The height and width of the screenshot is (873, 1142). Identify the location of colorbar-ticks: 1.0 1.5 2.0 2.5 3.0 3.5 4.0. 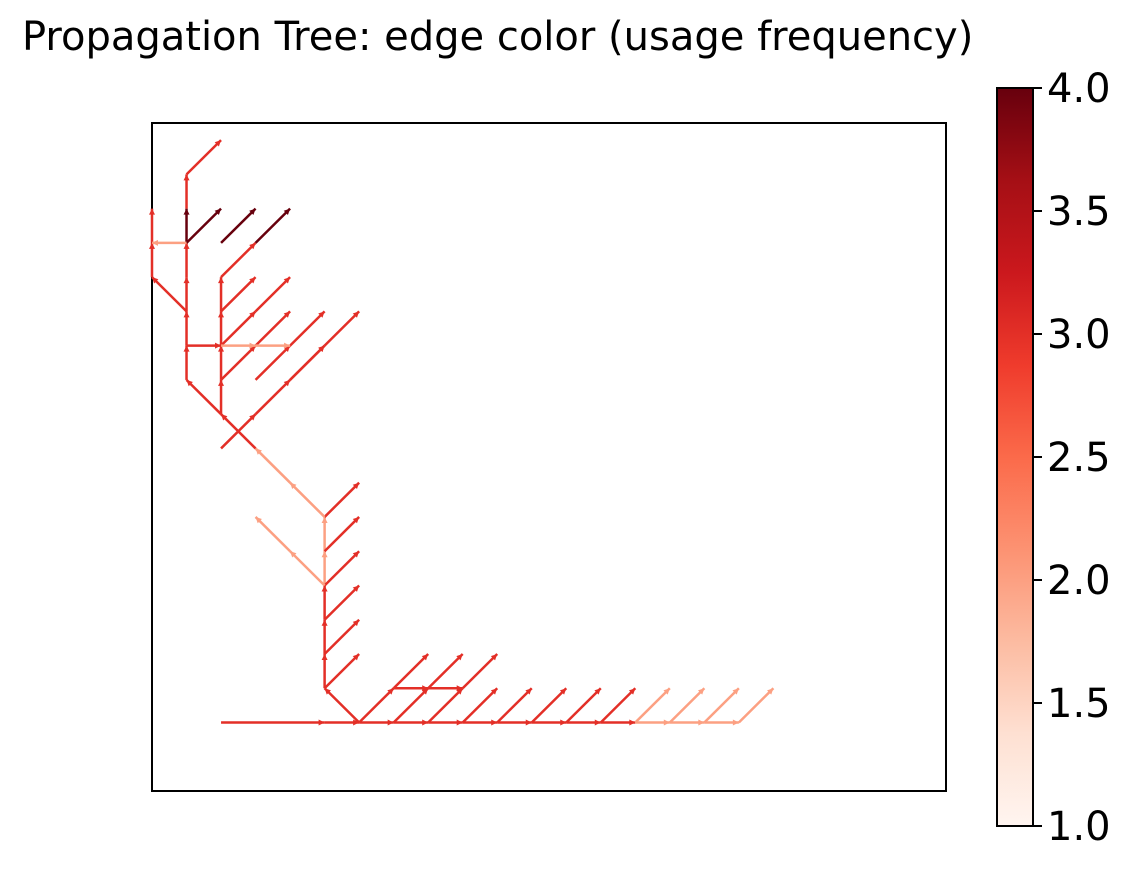
(1072, 458).